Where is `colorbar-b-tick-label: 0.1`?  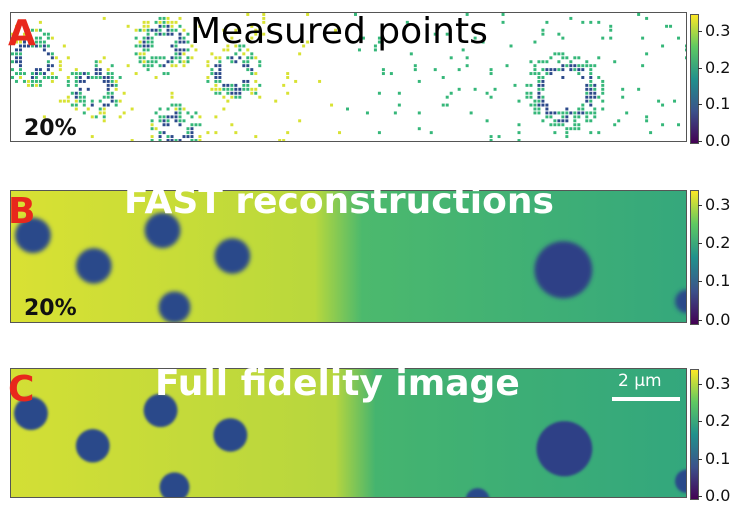
colorbar-b-tick-label: 0.1 is located at coordinates (718, 280).